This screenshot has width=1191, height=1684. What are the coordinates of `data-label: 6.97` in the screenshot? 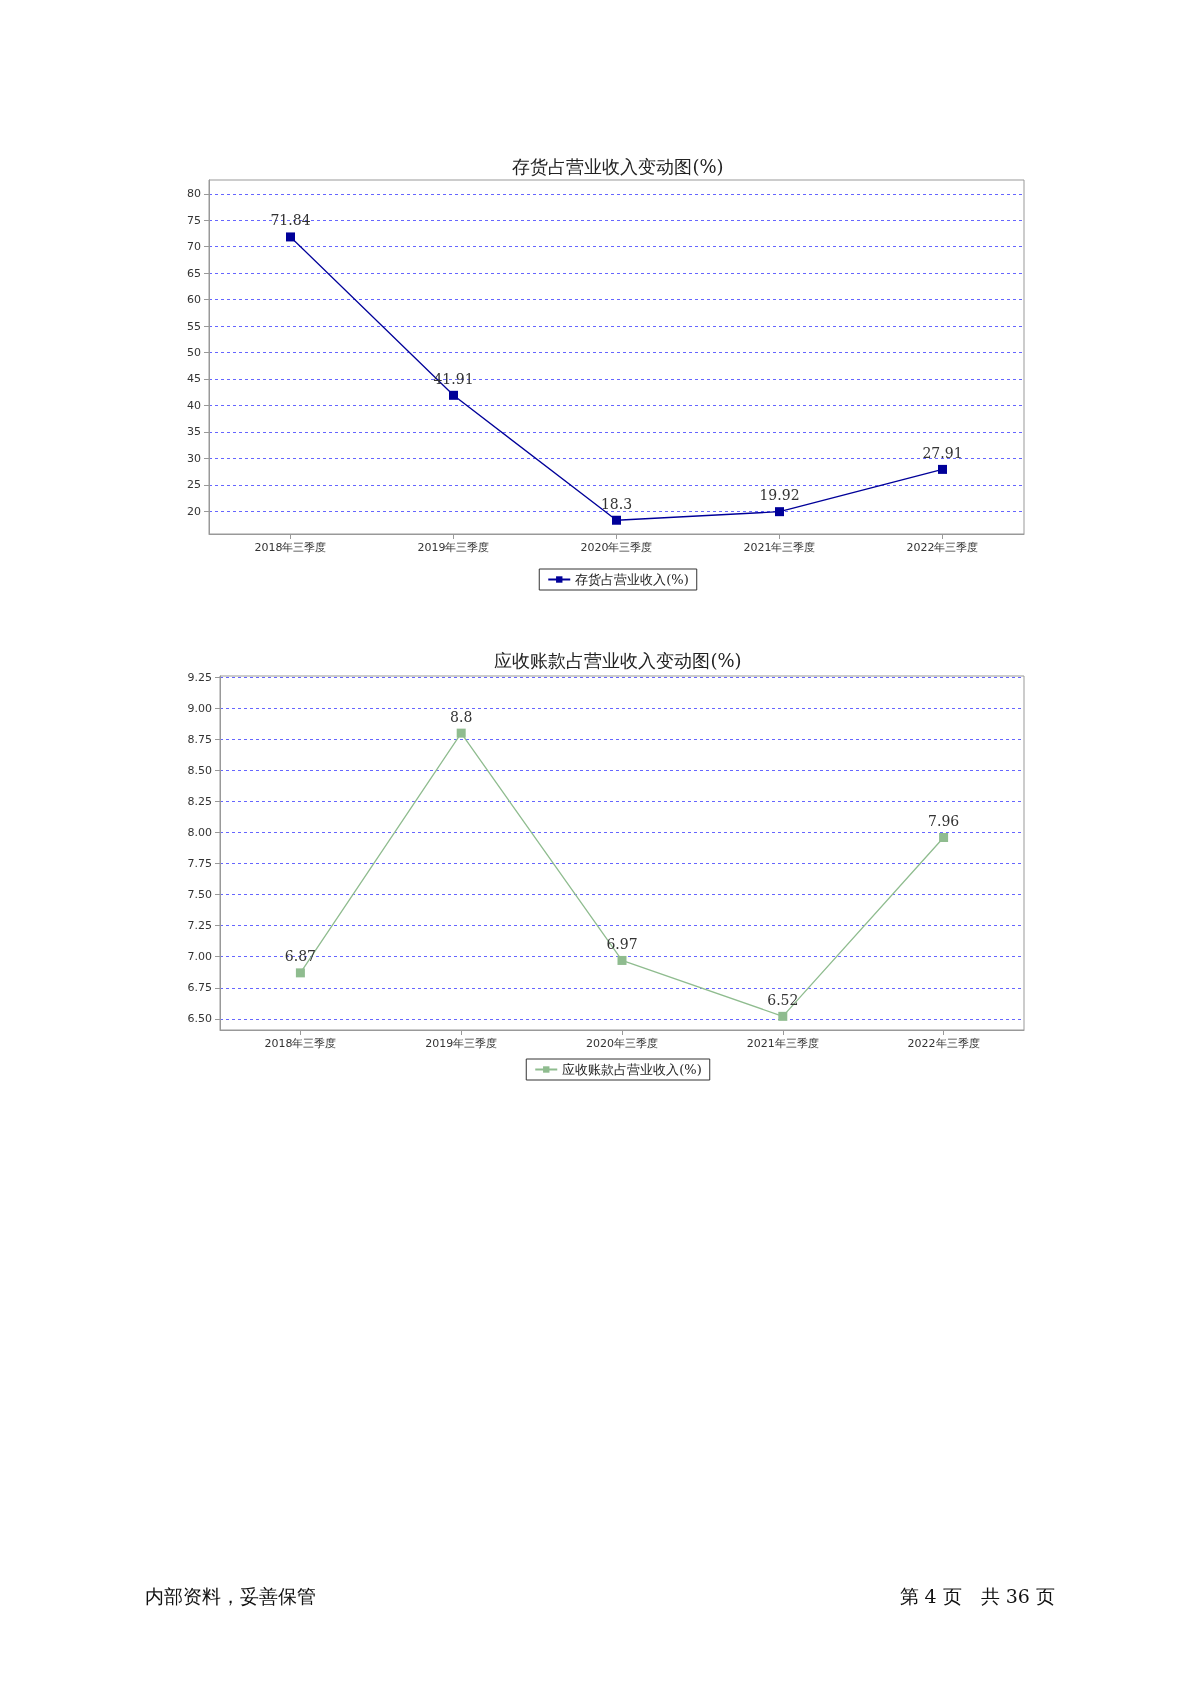 It's located at (622, 943).